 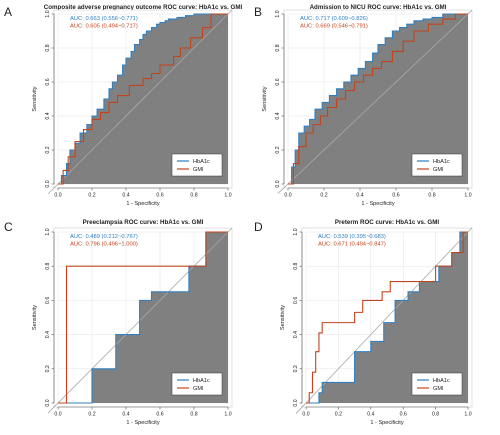 What do you see at coordinates (258, 227) in the screenshot?
I see `panel-letter: D` at bounding box center [258, 227].